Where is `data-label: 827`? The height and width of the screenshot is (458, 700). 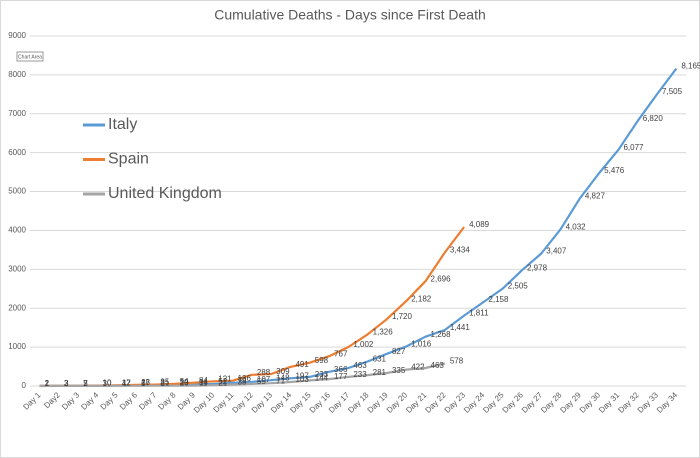 data-label: 827 is located at coordinates (399, 351).